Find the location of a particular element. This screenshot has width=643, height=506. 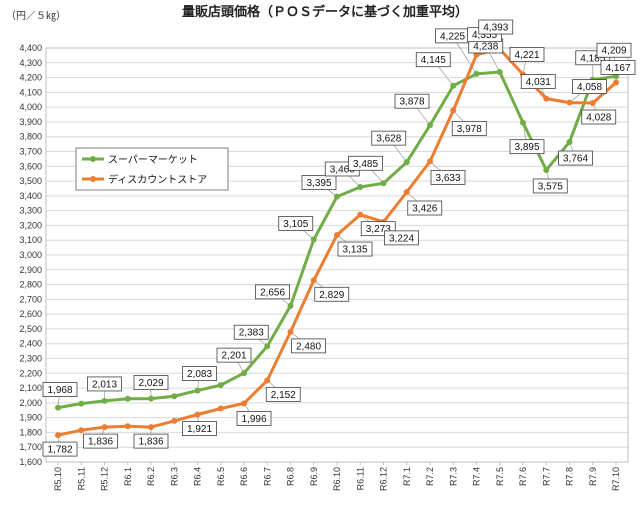

data-label: 3,395 is located at coordinates (318, 183).